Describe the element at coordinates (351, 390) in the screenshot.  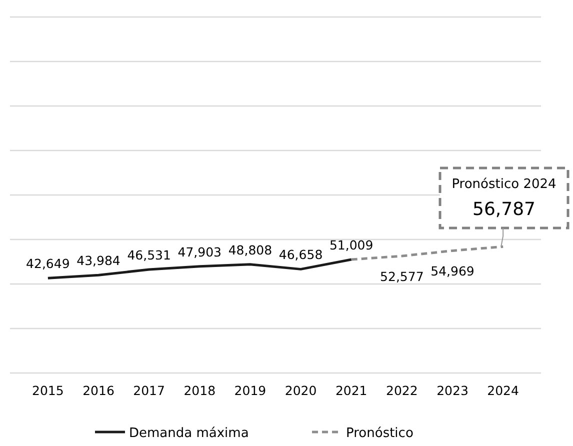
I see `x-tick-label: 2021` at that location.